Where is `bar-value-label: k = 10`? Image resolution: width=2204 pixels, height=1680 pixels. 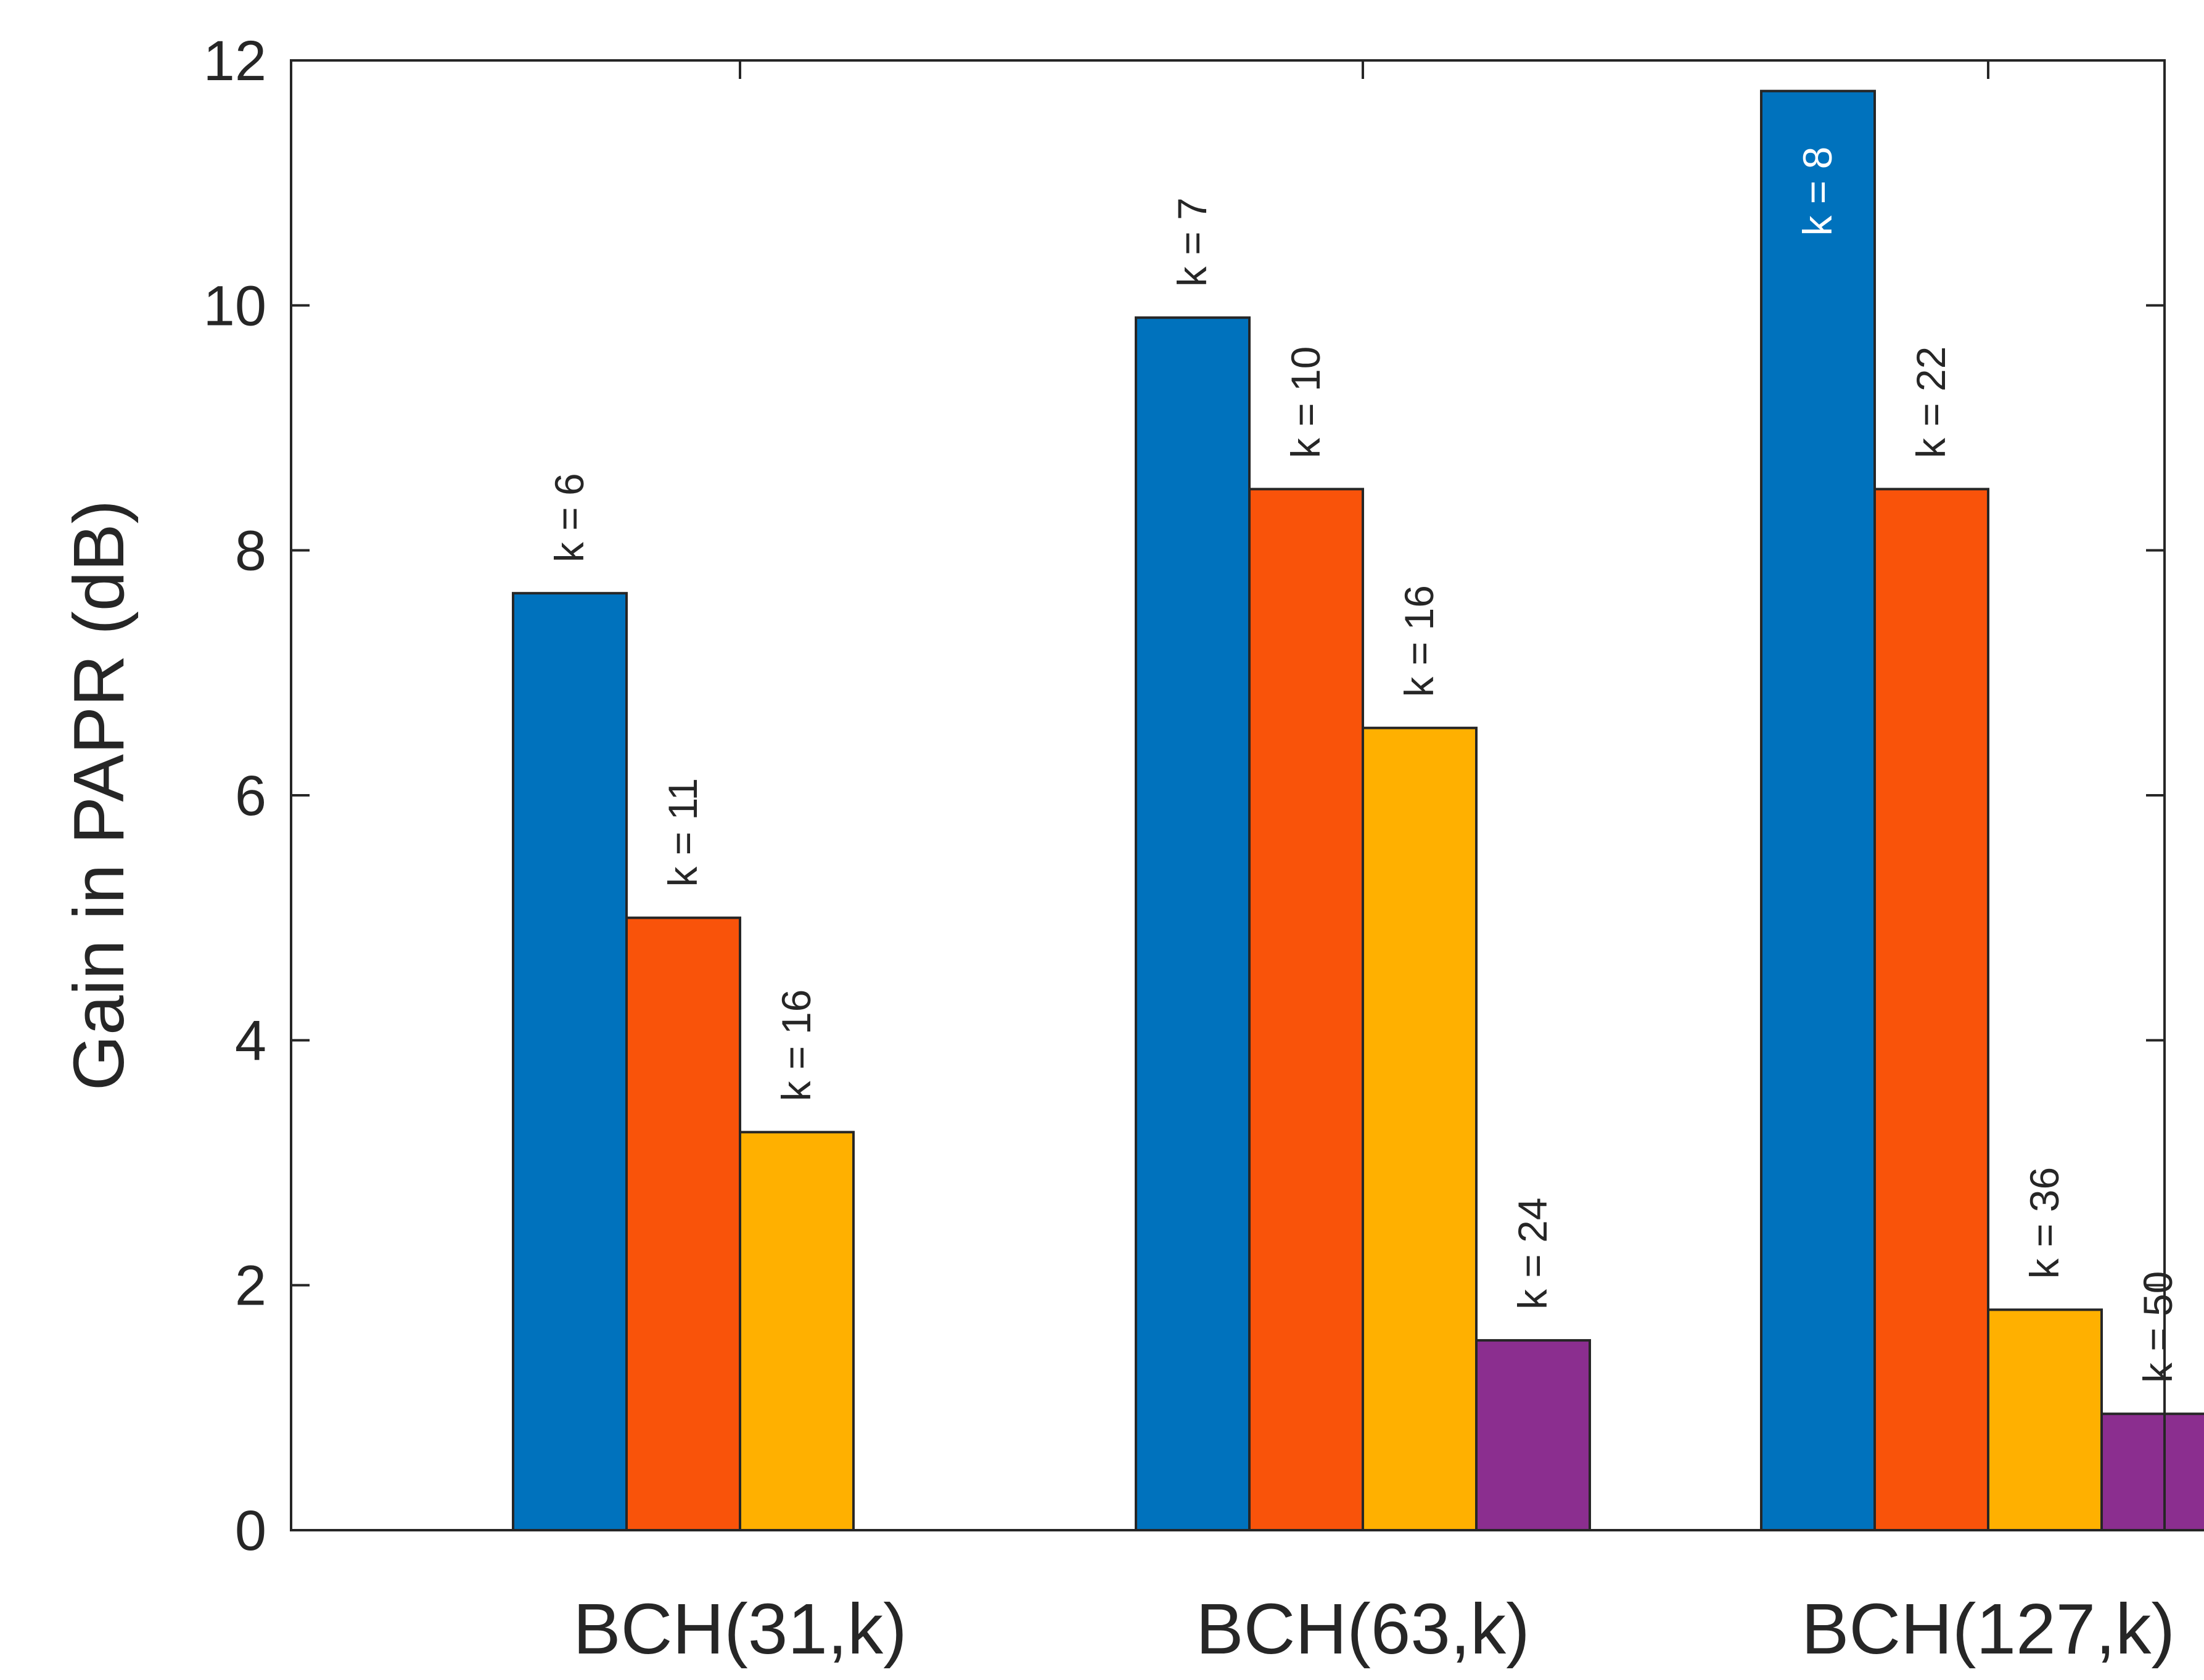 bar-value-label: k = 10 is located at coordinates (1305, 403).